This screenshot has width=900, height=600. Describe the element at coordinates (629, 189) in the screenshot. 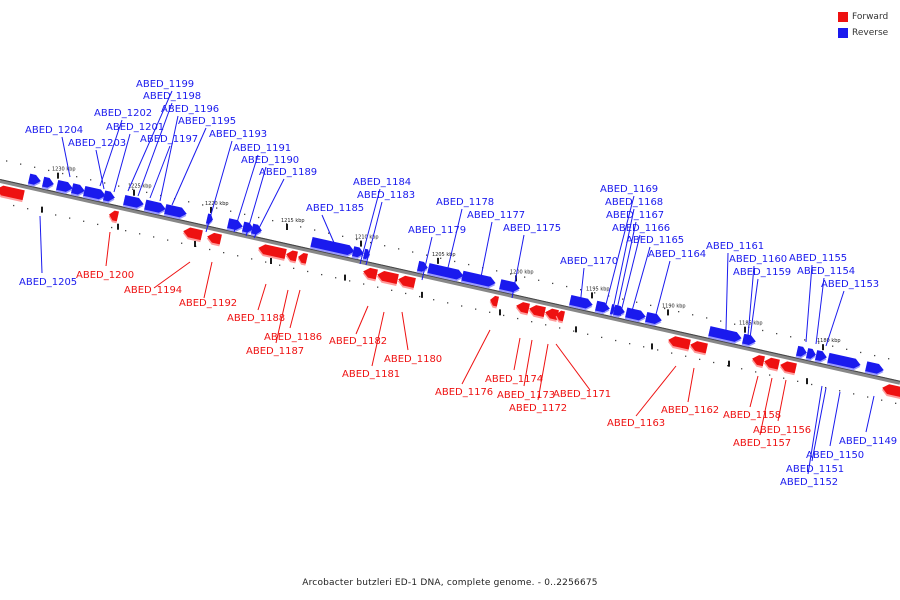

I see `gene-label: ABED_1169` at that location.